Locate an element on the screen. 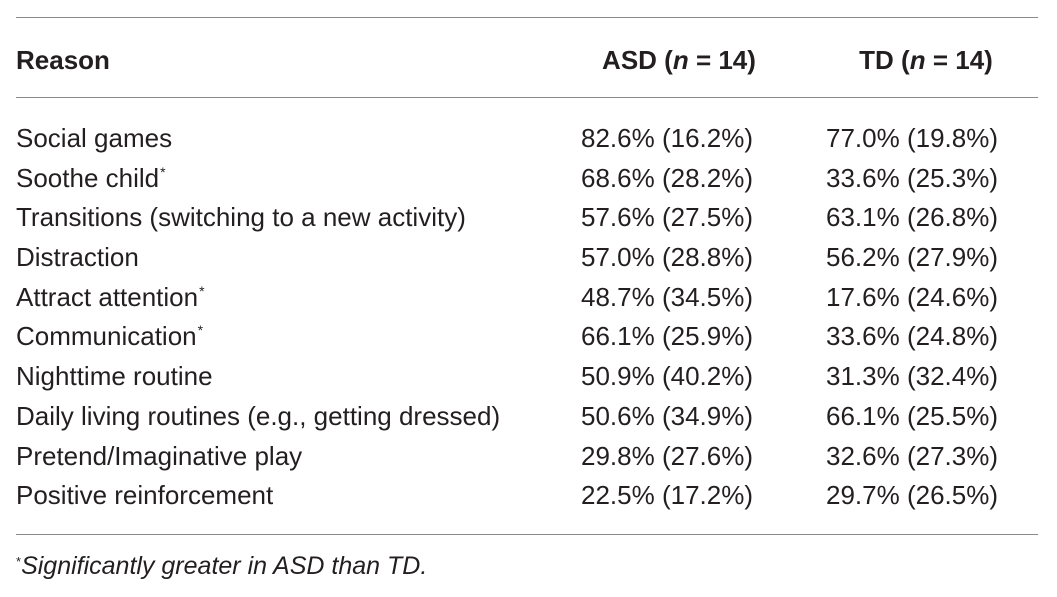  row-reason-label: Attract attention is located at coordinates (107, 296).